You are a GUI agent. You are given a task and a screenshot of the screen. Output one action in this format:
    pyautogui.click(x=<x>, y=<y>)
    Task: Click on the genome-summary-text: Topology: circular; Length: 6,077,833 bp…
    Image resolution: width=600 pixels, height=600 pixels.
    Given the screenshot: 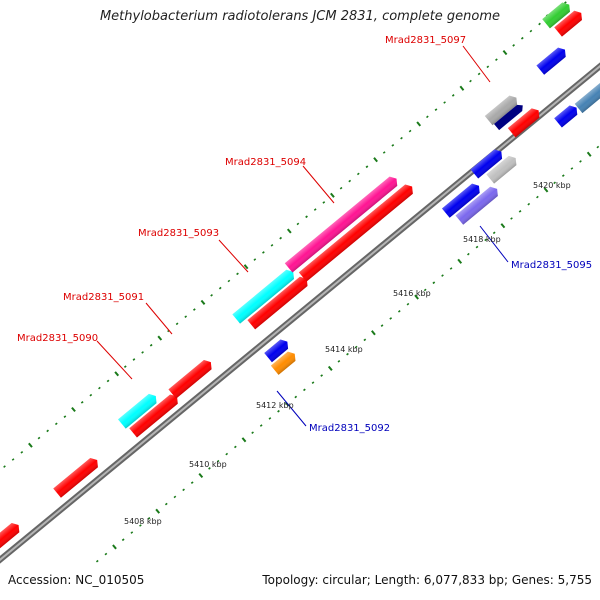 What is the action you would take?
    pyautogui.click(x=427, y=580)
    